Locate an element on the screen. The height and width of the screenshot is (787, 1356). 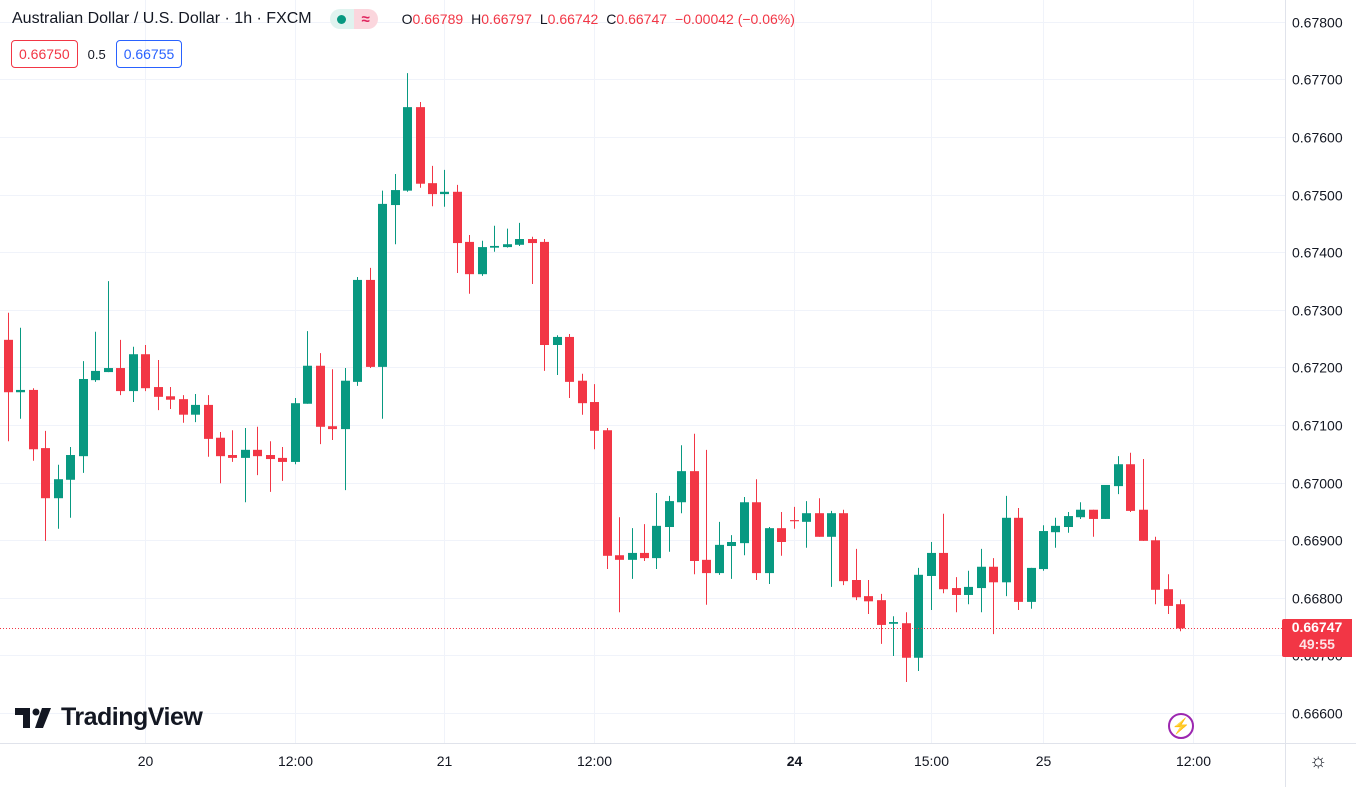
gear-icon: ☼ is located at coordinates (1318, 761).